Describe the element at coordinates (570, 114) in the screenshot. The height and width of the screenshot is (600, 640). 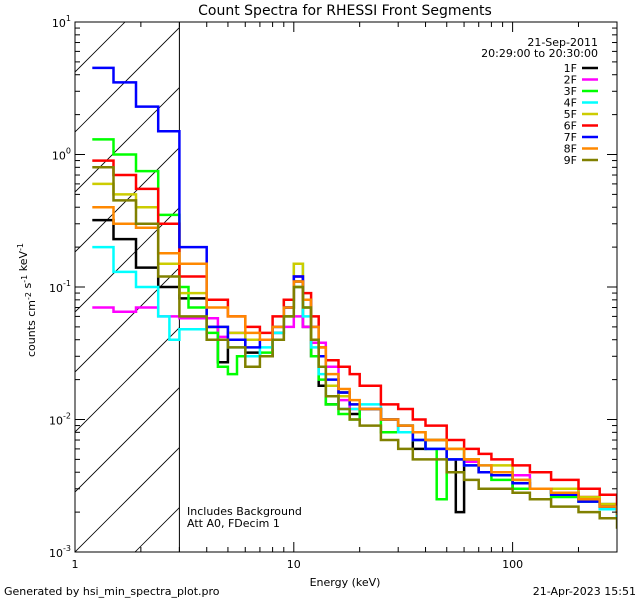
I see `legend-label-5F: 5F` at that location.